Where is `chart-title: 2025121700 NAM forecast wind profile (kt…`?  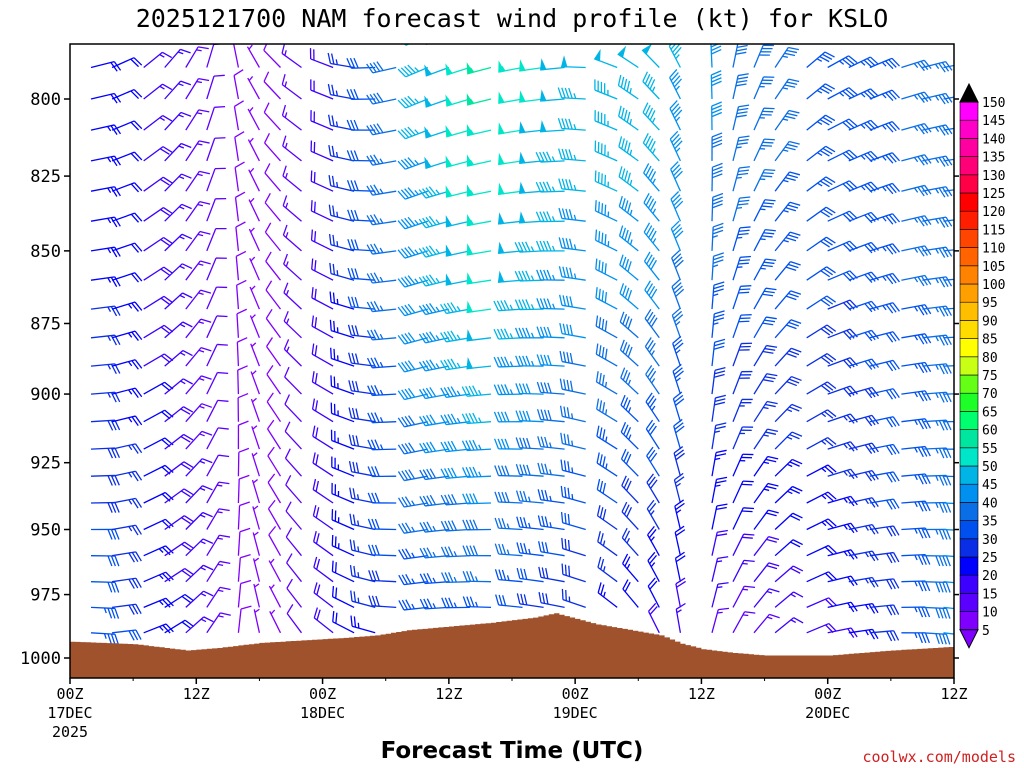 chart-title: 2025121700 NAM forecast wind profile (kt… is located at coordinates (512, 18).